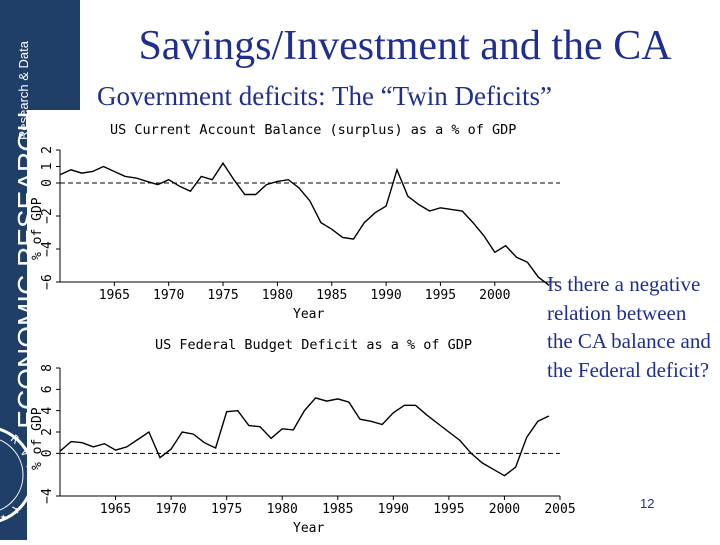 This screenshot has width=720, height=545. I want to click on chart2-x-tick-label: 1980, so click(282, 509).